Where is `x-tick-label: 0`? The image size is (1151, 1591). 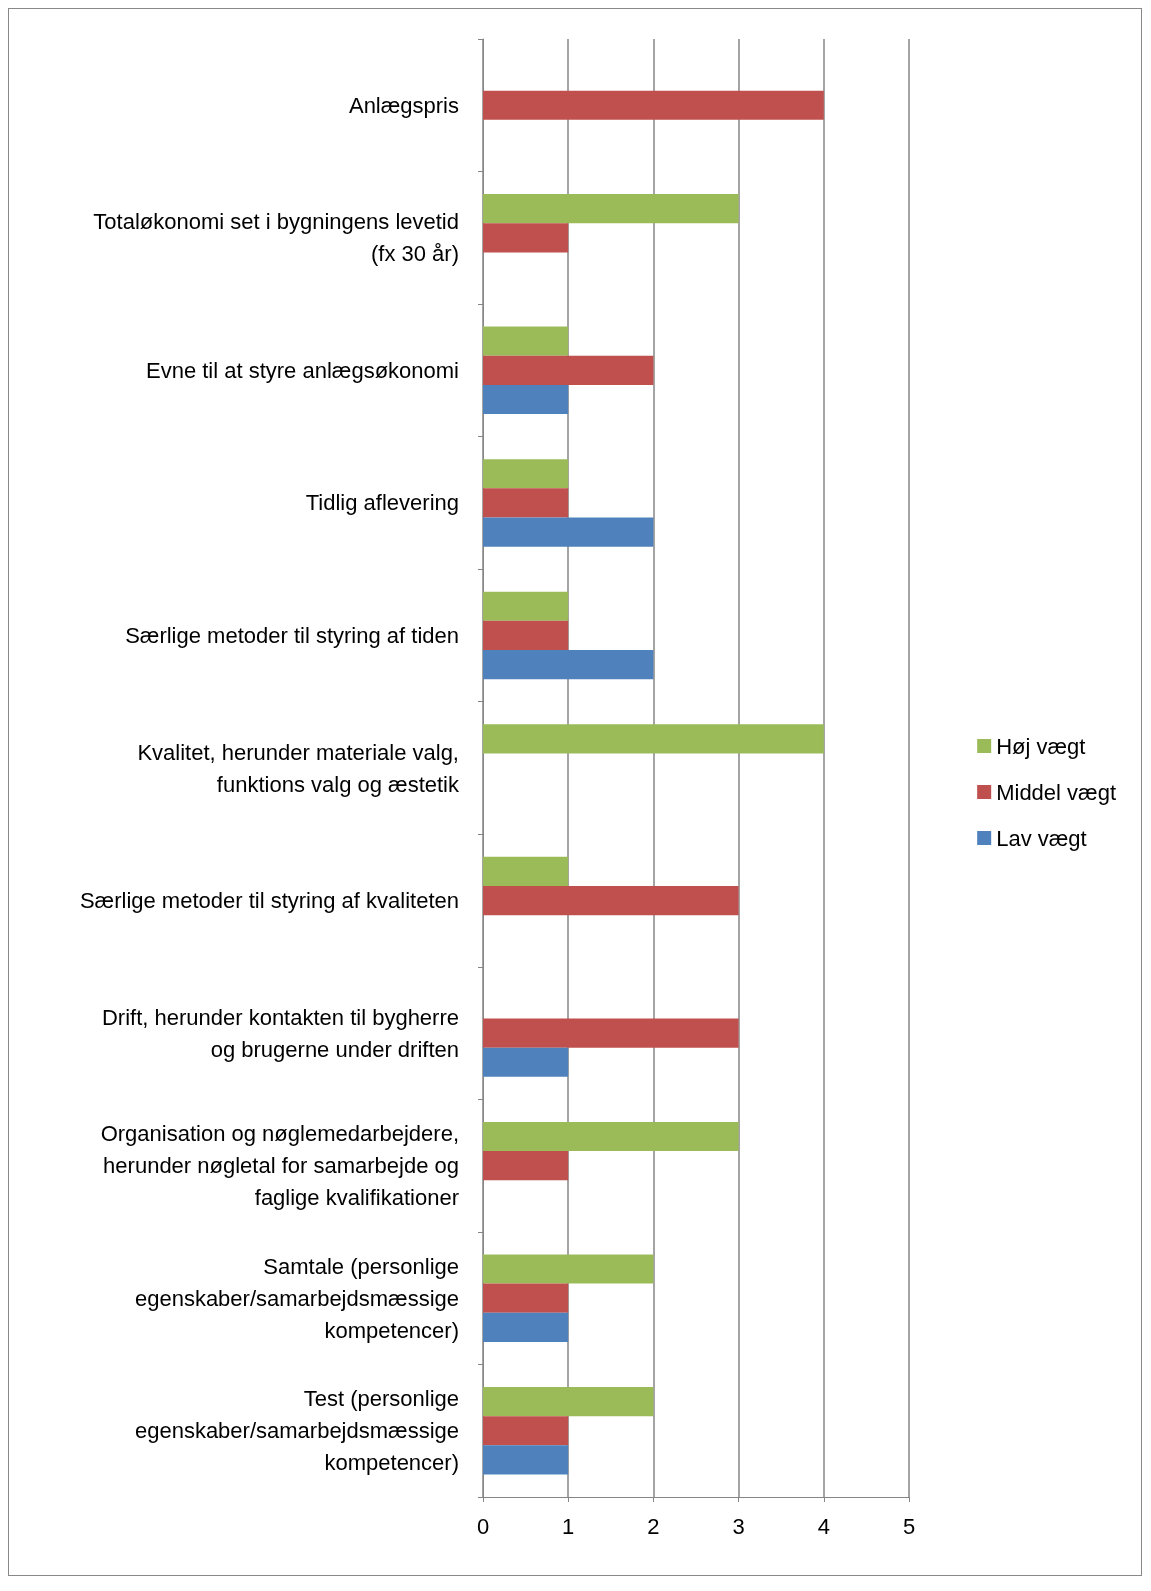
x-tick-label: 0 is located at coordinates (483, 1526).